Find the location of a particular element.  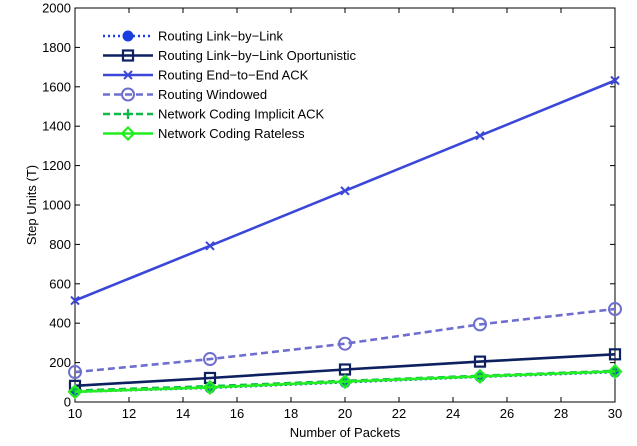

legend-item: Network Coding Implicit ACK is located at coordinates (213, 114).